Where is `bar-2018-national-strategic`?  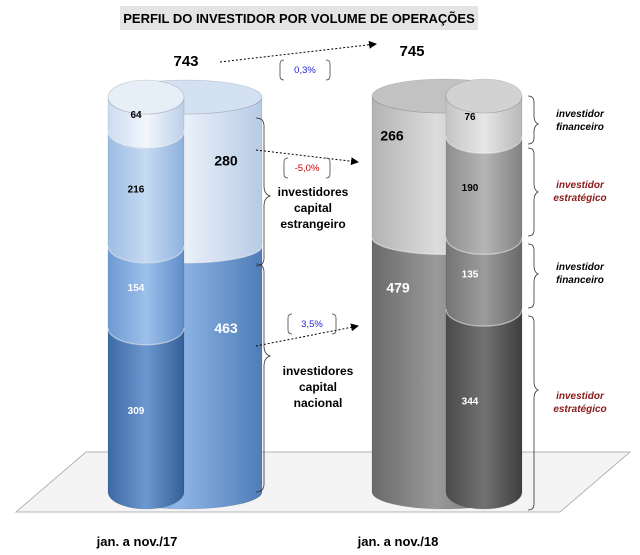
bar-2018-national-strategic is located at coordinates (484, 409).